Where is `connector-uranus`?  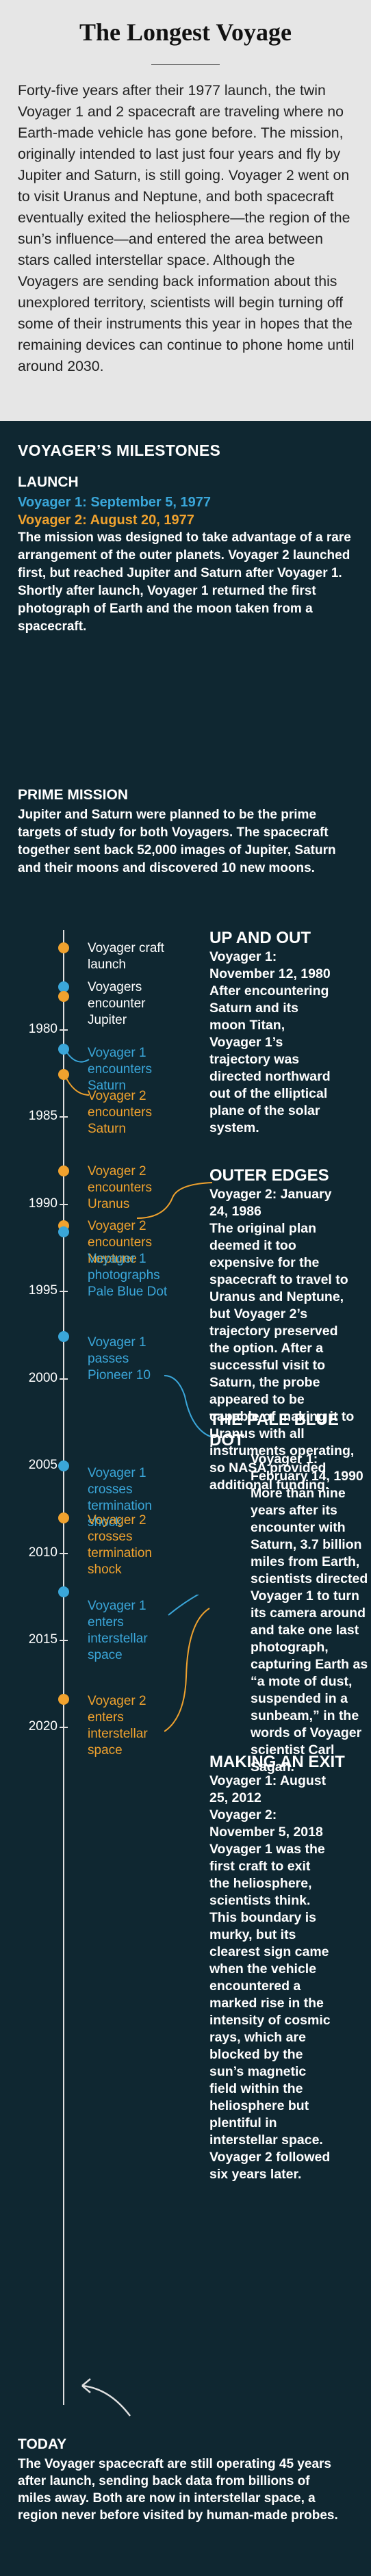 connector-uranus is located at coordinates (175, 1200).